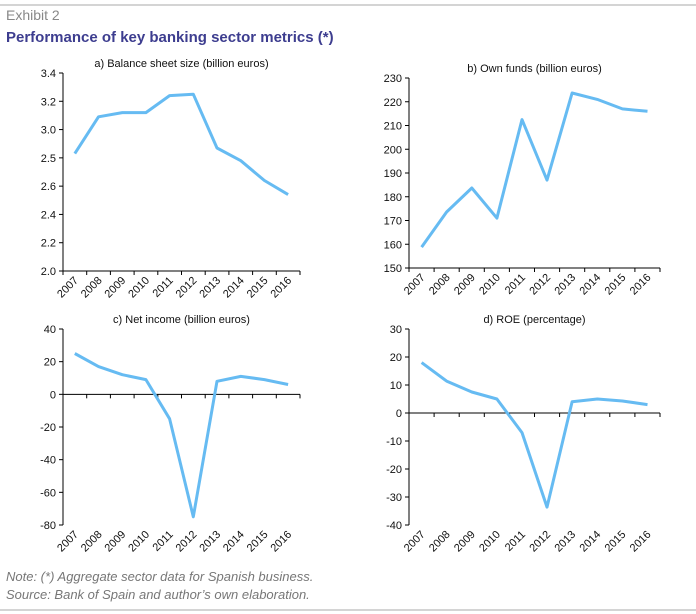  Describe the element at coordinates (48, 159) in the screenshot. I see `y-tick-label: 2.5` at that location.